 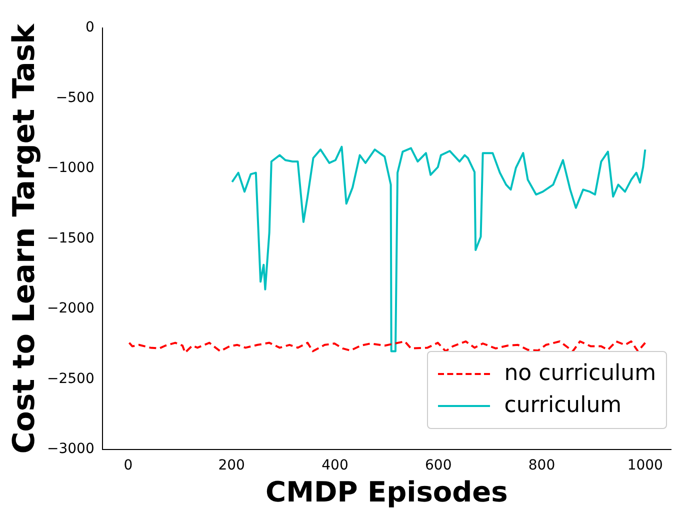 What do you see at coordinates (563, 406) in the screenshot?
I see `legend-label: curriculum` at bounding box center [563, 406].